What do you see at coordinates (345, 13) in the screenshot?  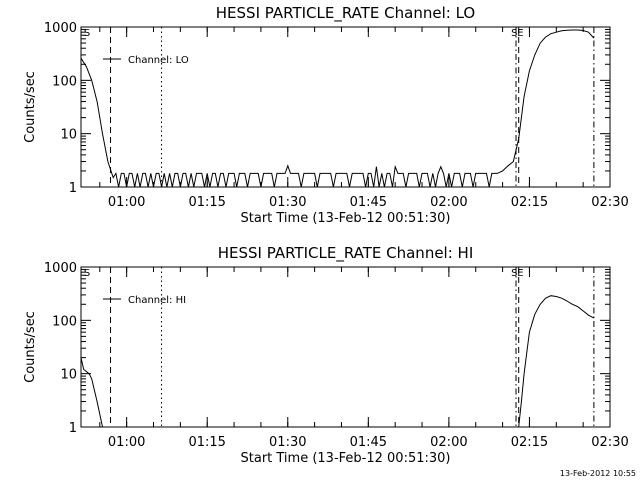 I see `chart-title: HESSI PARTICLE_RATE Channel: LO` at bounding box center [345, 13].